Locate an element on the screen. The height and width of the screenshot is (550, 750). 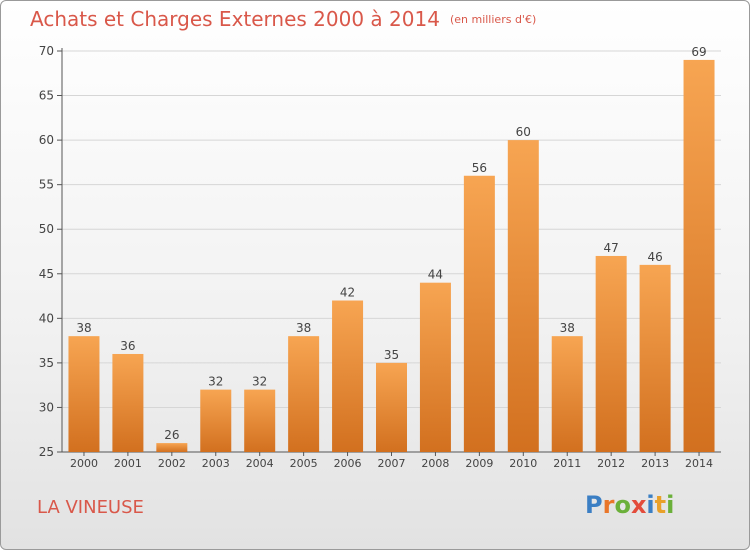
chart-title-text: Achats et Charges Externes 2000 à 2014 is located at coordinates (235, 19).